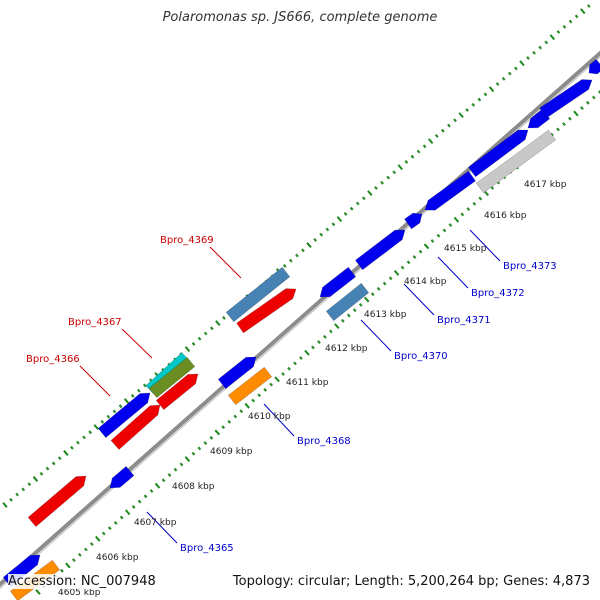 The width and height of the screenshot is (600, 600). I want to click on gene-label-bpro-4368: Bpro_4368, so click(324, 441).